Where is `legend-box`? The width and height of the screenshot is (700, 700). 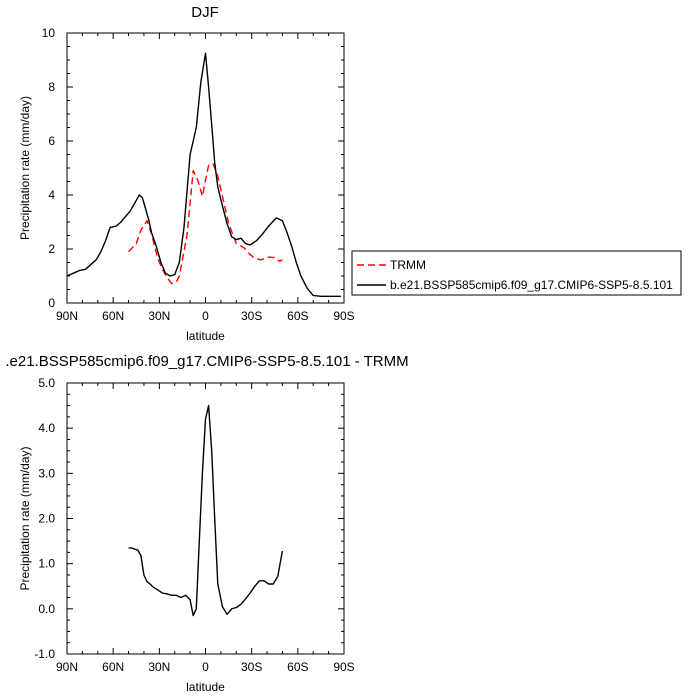
legend-box is located at coordinates (516, 273).